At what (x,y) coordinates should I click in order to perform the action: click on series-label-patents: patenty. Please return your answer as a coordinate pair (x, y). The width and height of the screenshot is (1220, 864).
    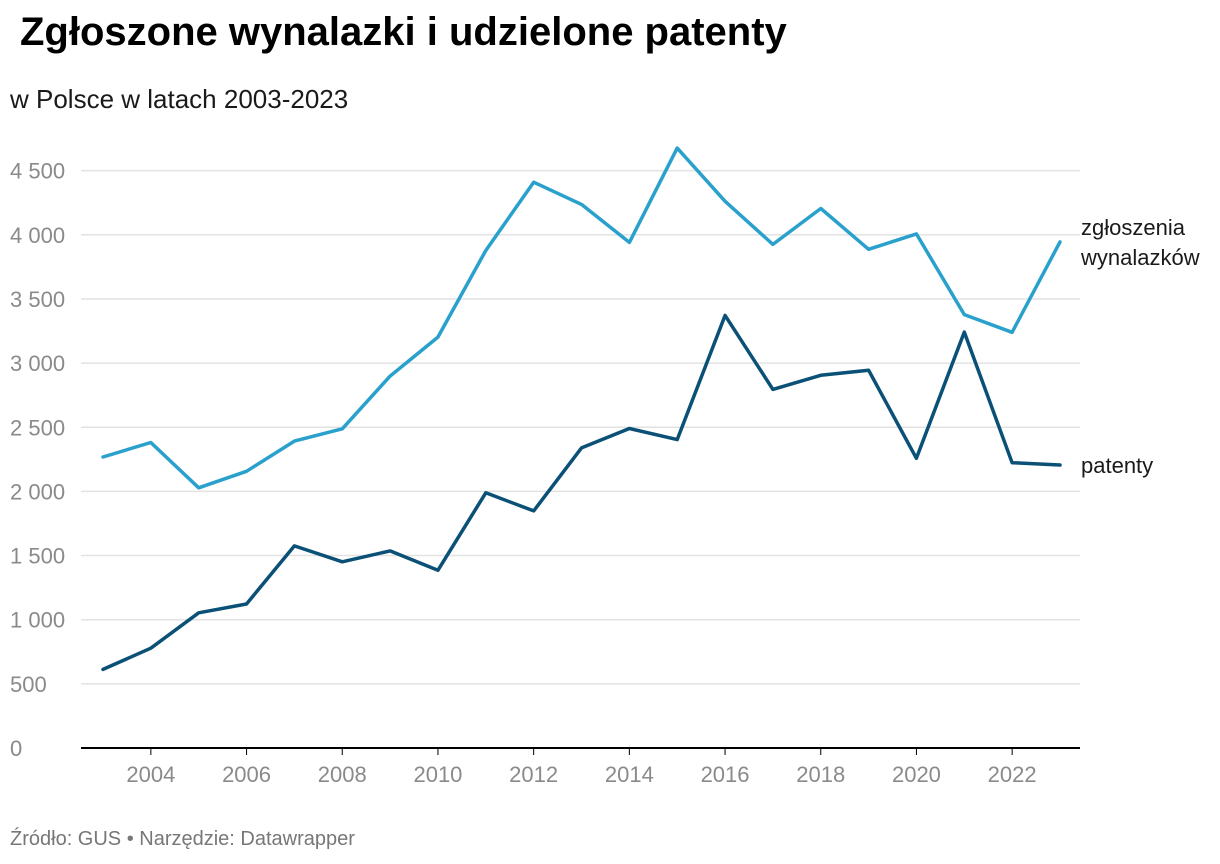
    Looking at the image, I should click on (1117, 465).